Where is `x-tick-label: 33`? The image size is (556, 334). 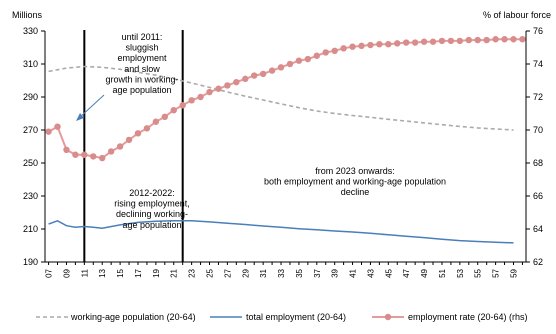
x-tick-label: 33 is located at coordinates (281, 272).